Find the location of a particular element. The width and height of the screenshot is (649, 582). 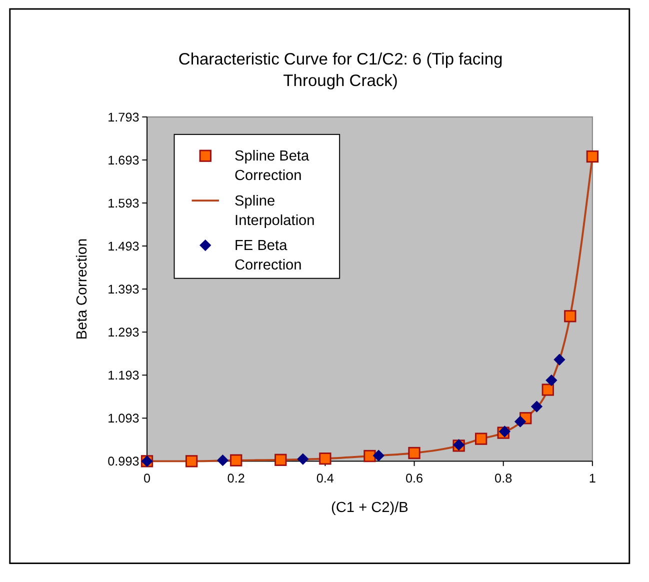

x-axis-title: (C1 + C2)/B is located at coordinates (369, 508).